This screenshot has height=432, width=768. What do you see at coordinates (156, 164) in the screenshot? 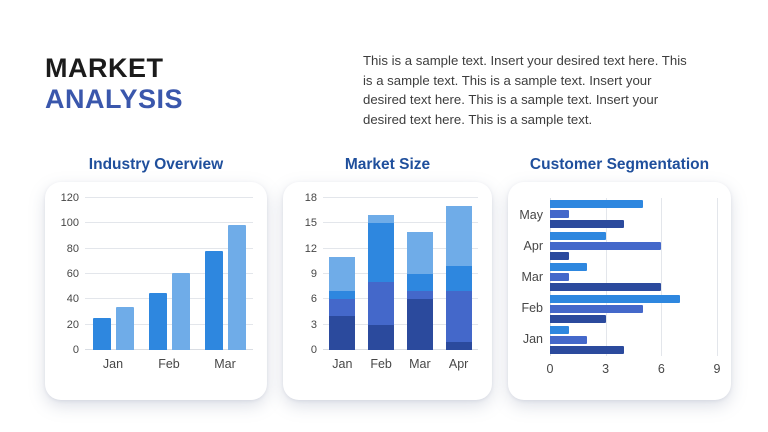
I see `chart-title-industry-overview: Industry Overview` at bounding box center [156, 164].